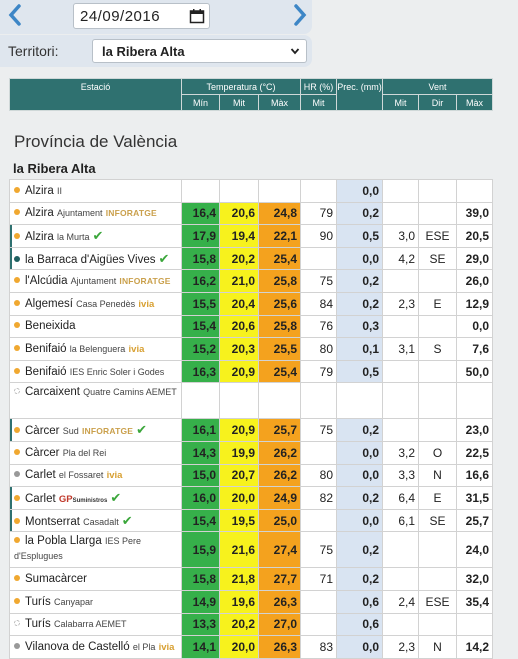 This screenshot has width=518, height=659. I want to click on wind-max-cell, so click(474, 624).